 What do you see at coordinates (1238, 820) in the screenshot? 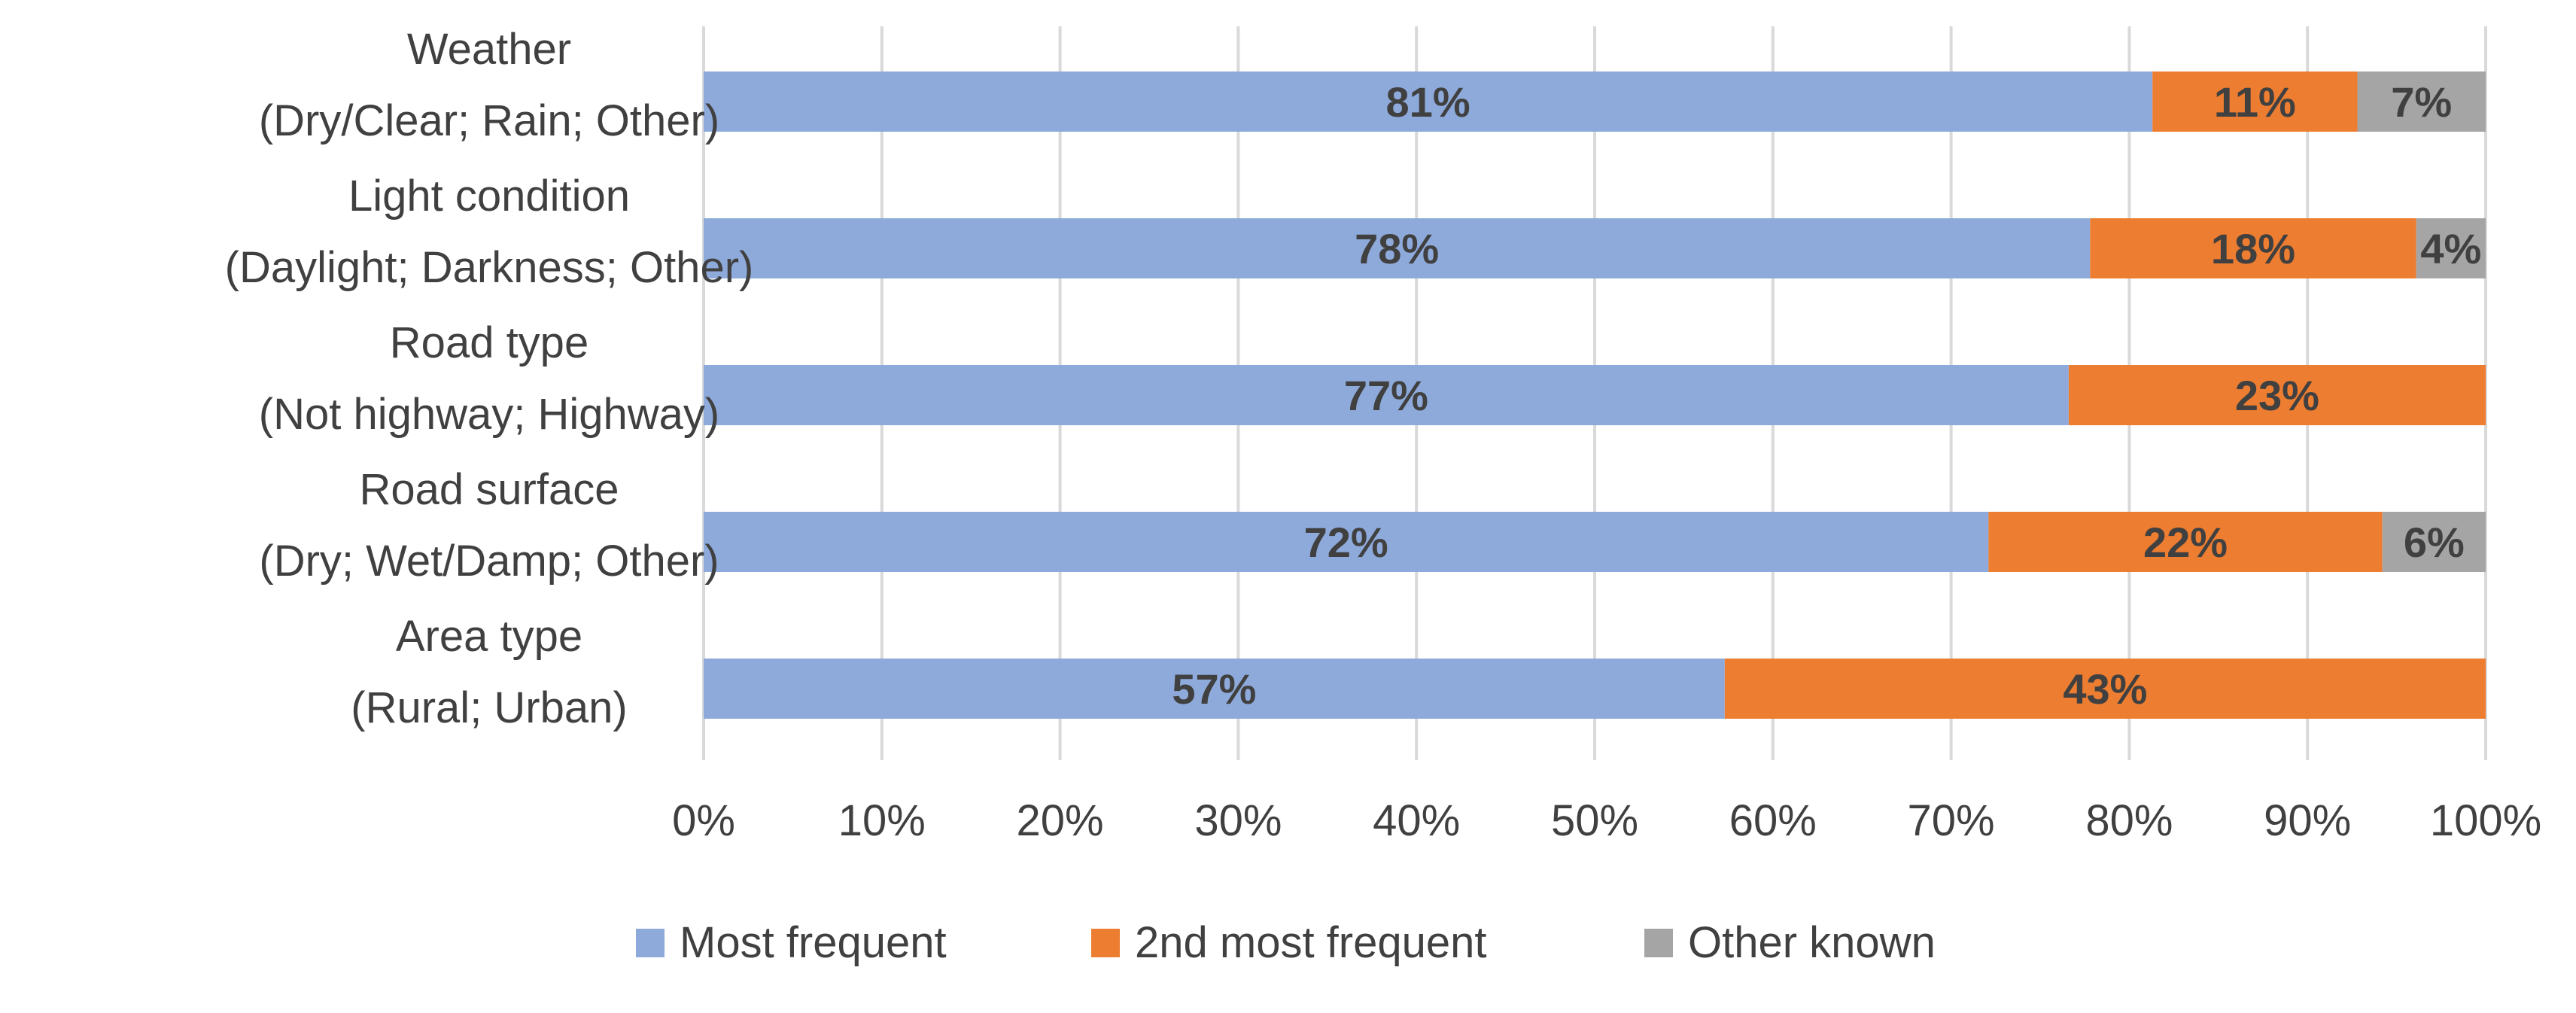
I see `x-tick-label: 30%` at bounding box center [1238, 820].